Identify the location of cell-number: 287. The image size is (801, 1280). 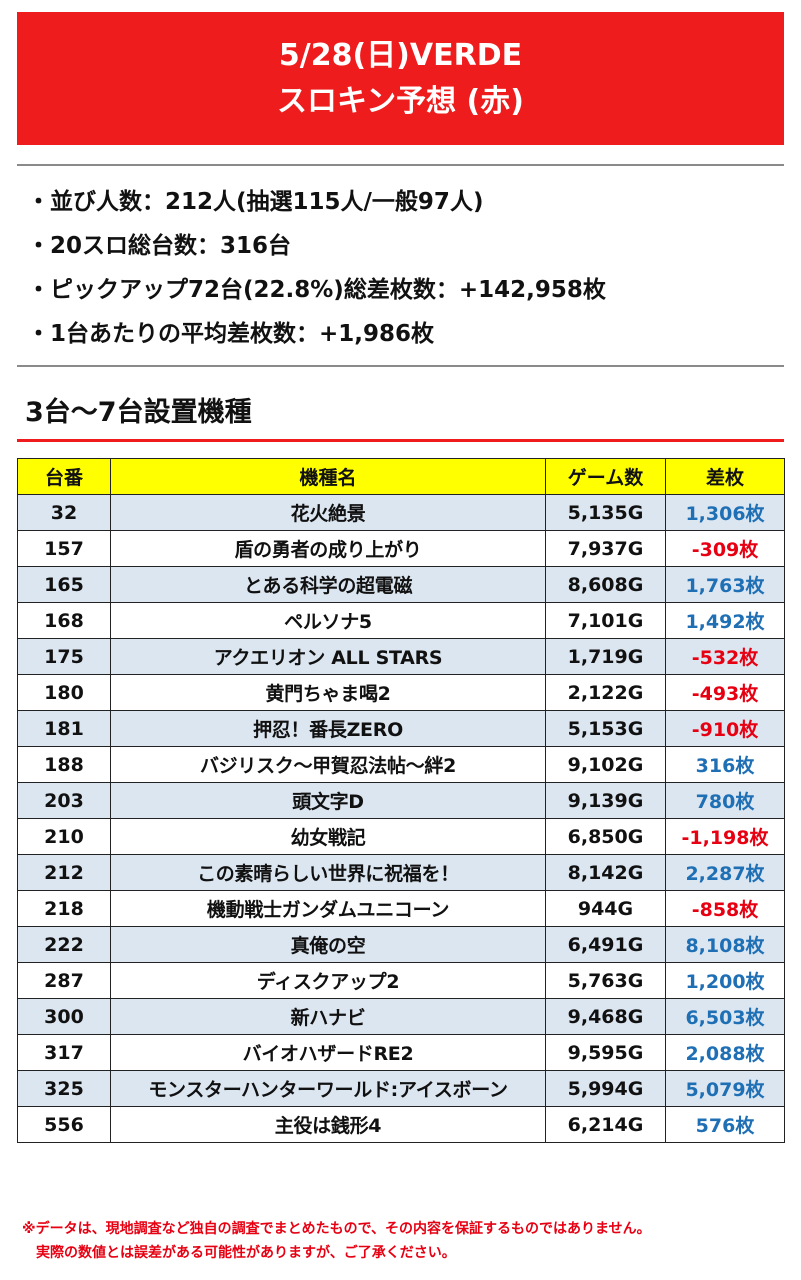
(64, 980).